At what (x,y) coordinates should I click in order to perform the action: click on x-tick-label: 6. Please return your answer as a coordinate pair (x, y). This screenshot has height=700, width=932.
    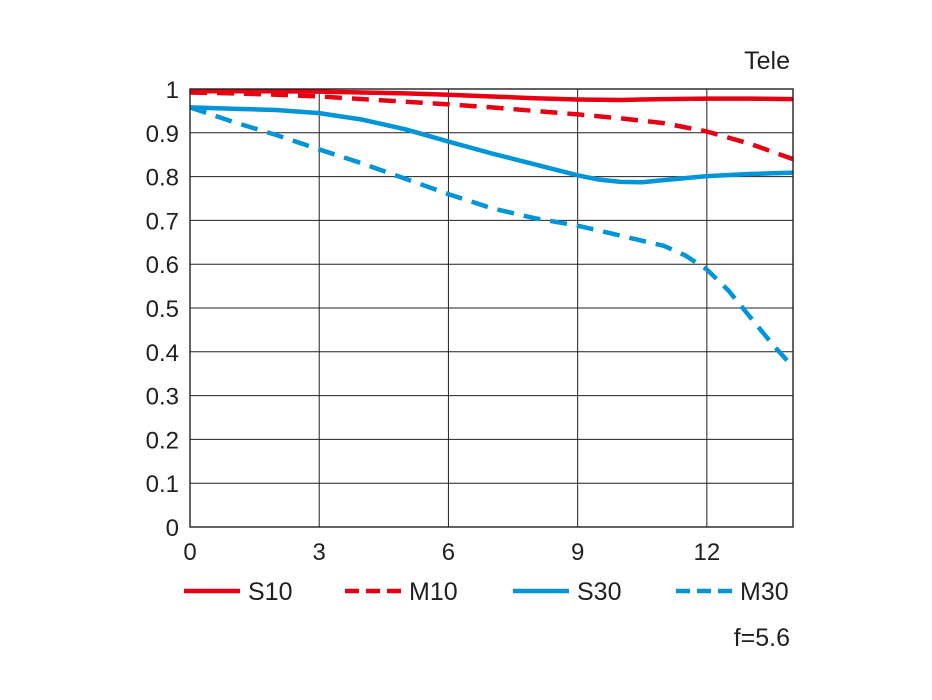
    Looking at the image, I should click on (448, 552).